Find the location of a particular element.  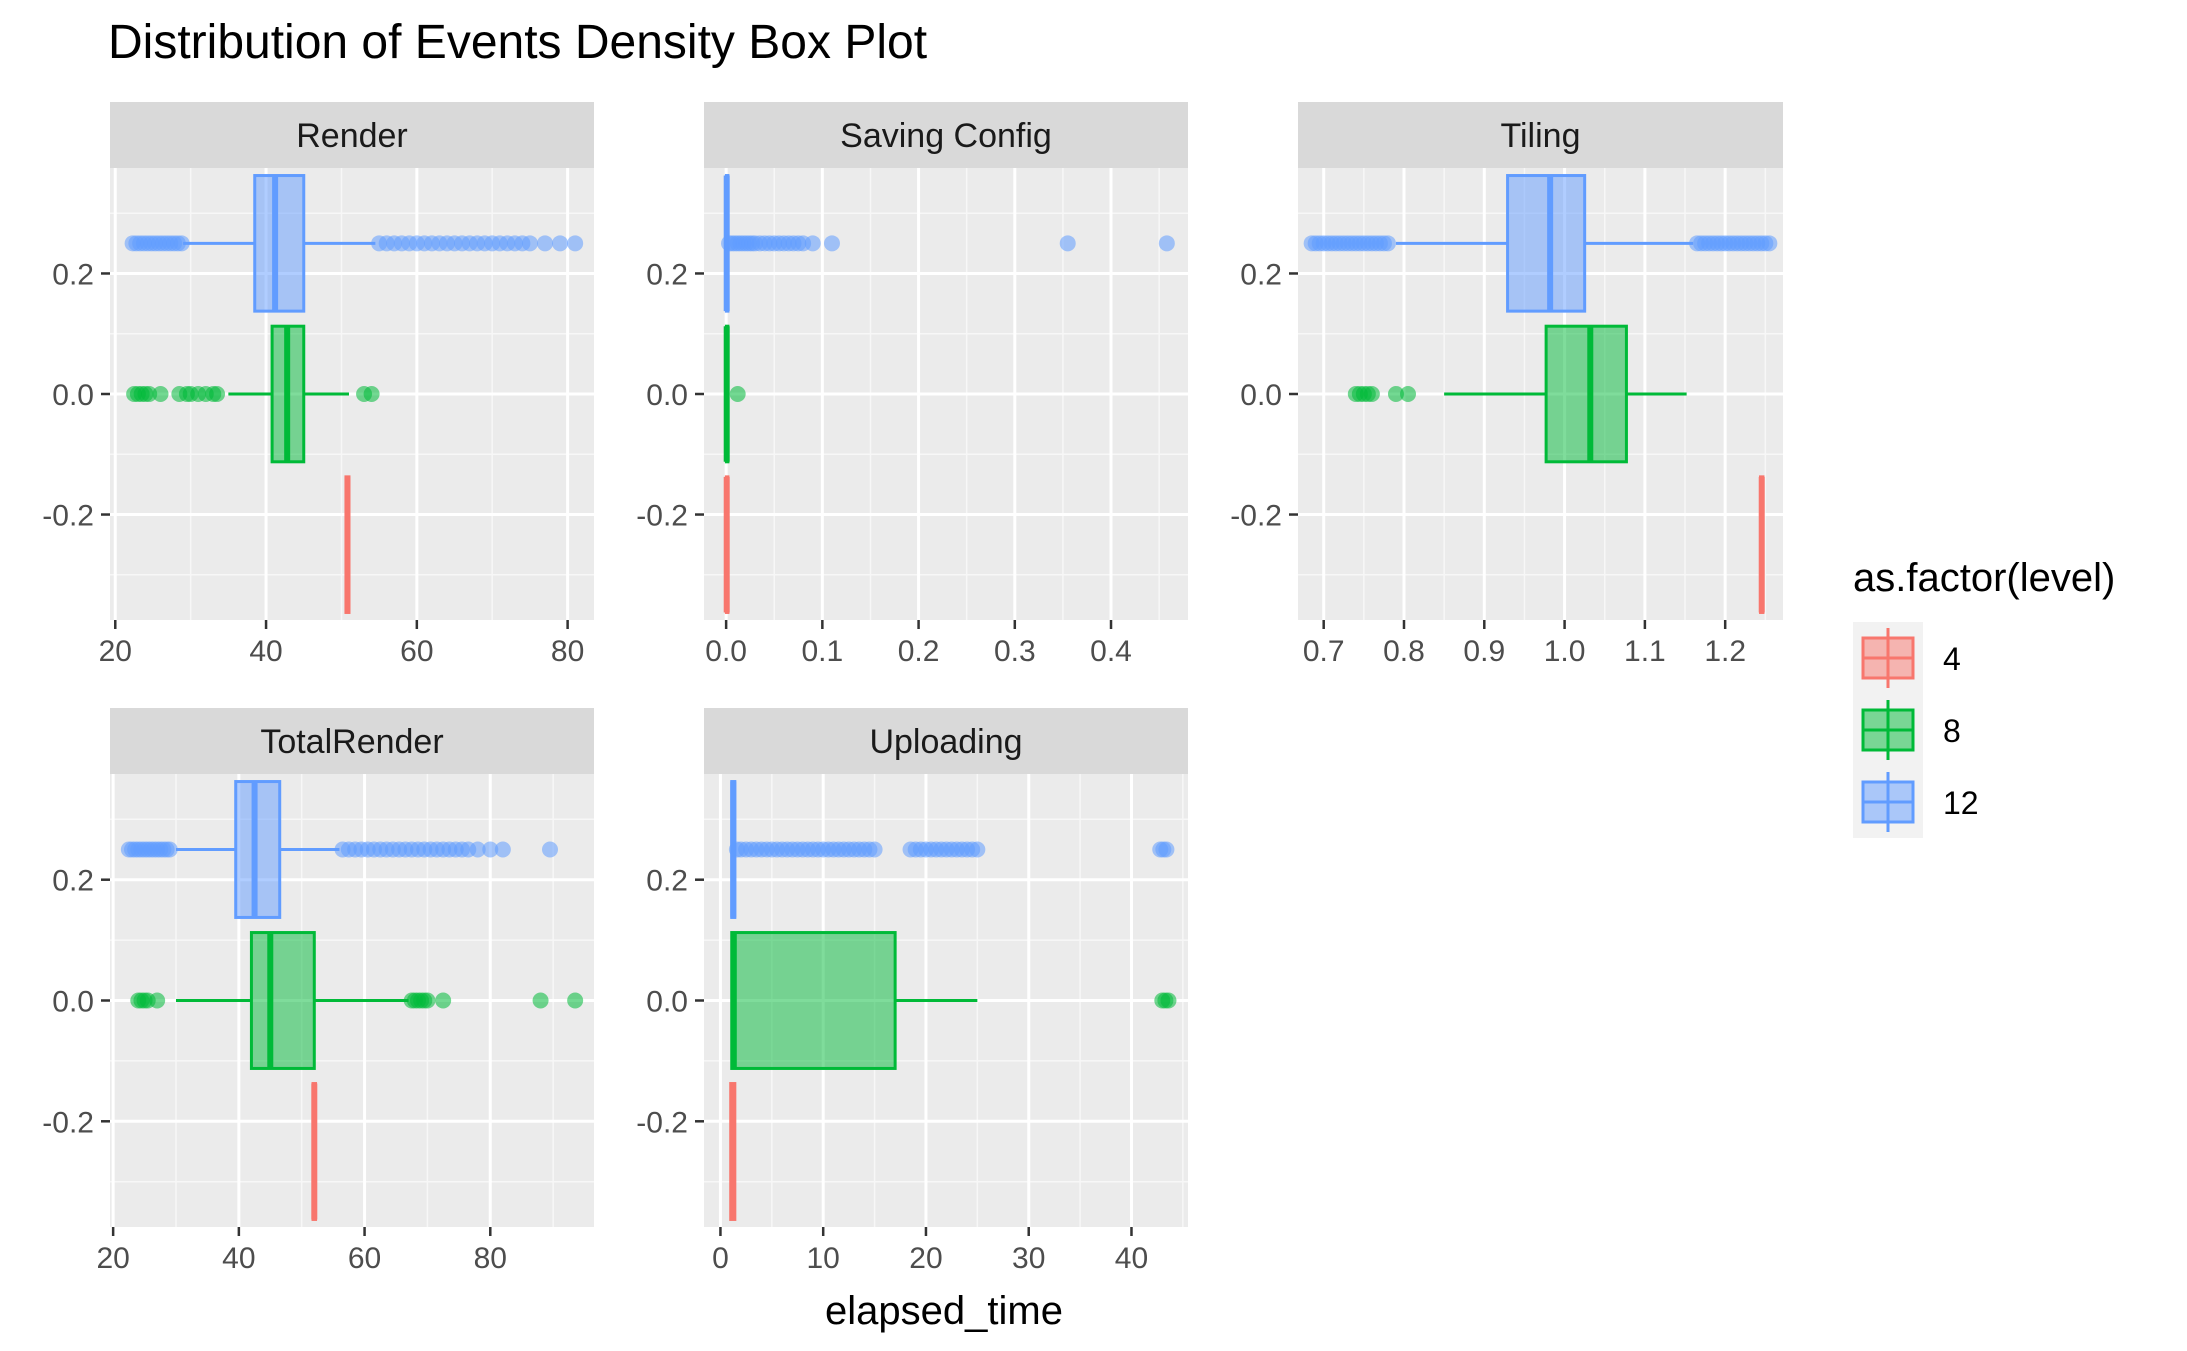

facet-strip-label: Tiling is located at coordinates (1541, 136).